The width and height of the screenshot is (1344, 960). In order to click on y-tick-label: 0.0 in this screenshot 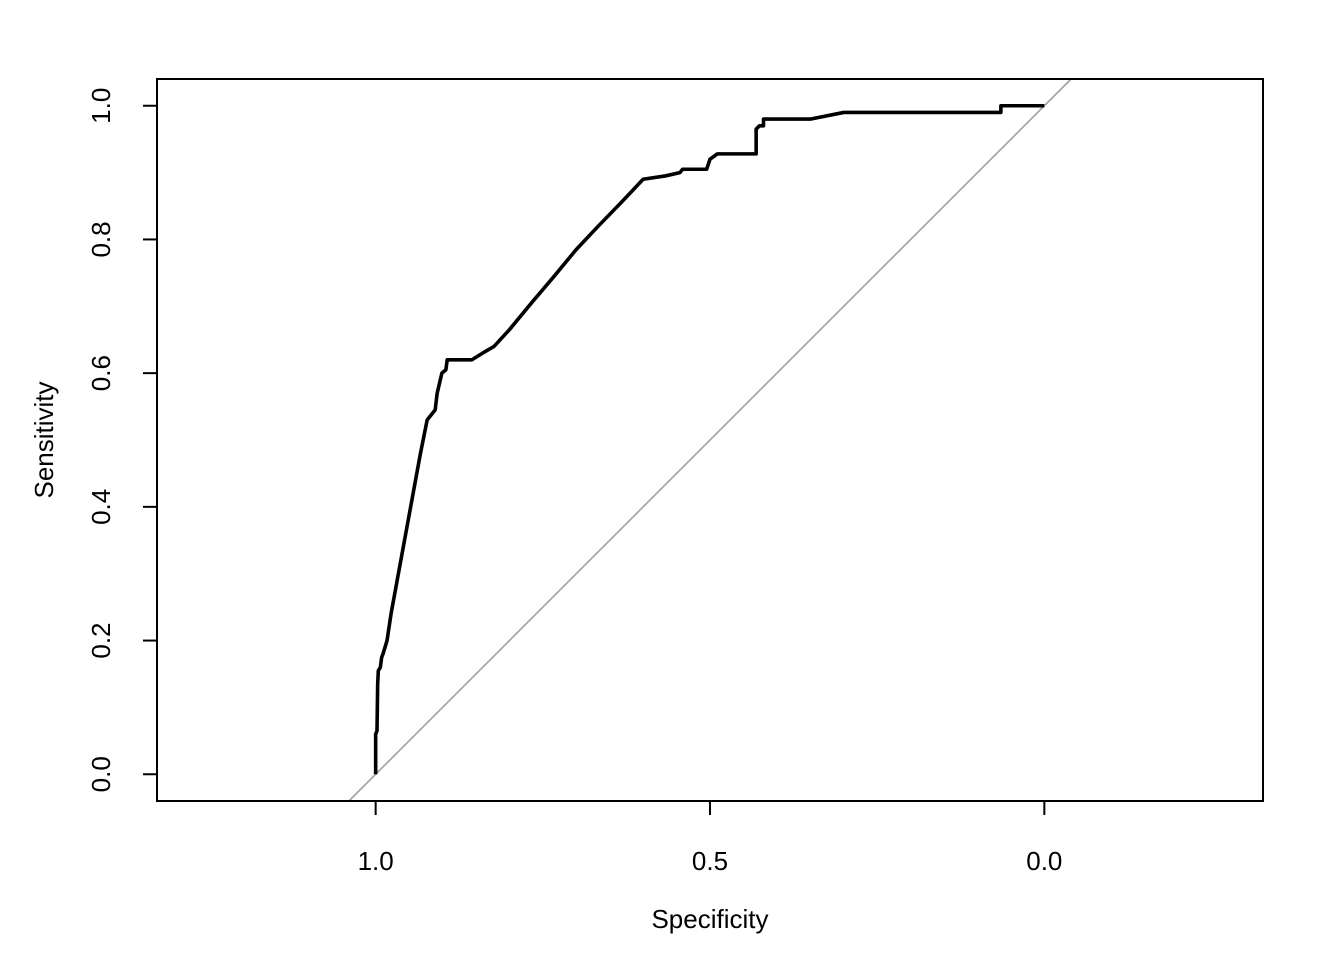, I will do `click(101, 774)`.